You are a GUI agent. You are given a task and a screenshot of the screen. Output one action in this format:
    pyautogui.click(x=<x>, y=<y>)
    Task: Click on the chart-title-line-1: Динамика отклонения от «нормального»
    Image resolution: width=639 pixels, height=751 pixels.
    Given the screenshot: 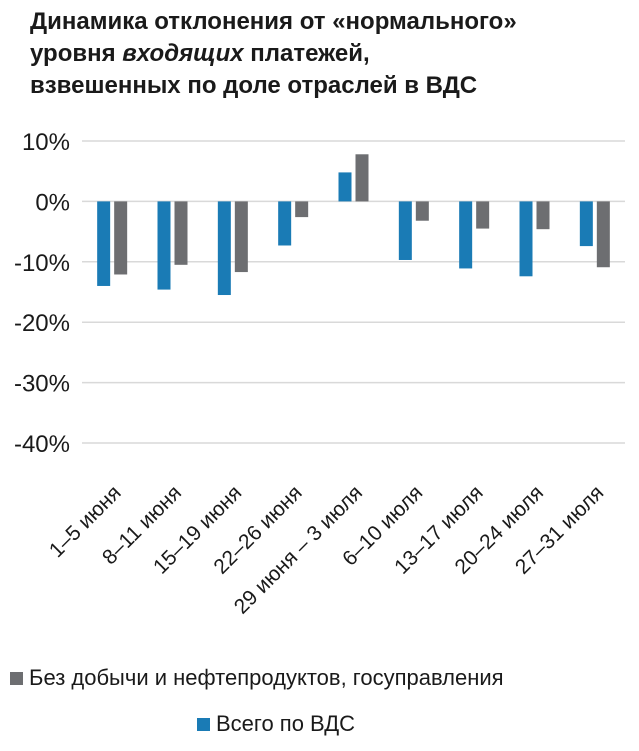 What is the action you would take?
    pyautogui.click(x=273, y=21)
    